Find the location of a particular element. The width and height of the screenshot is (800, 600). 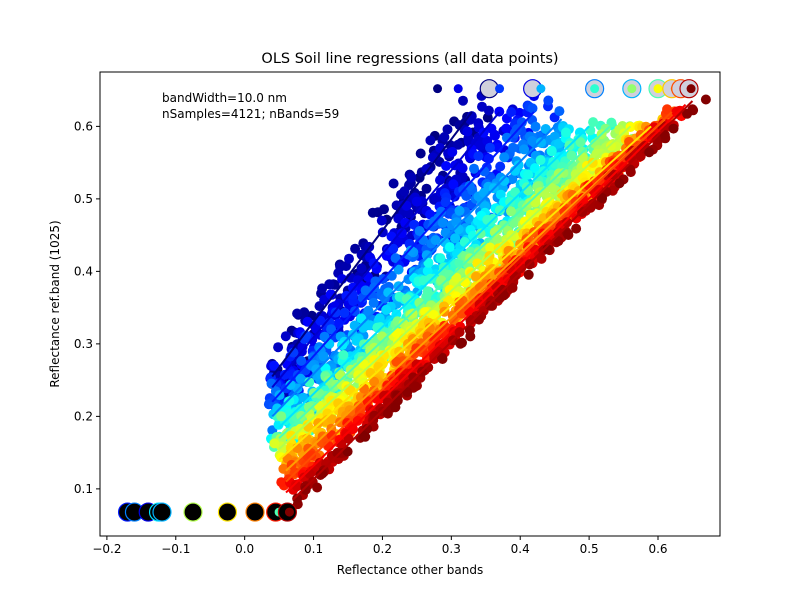

regression-line is located at coordinates (372, 244).